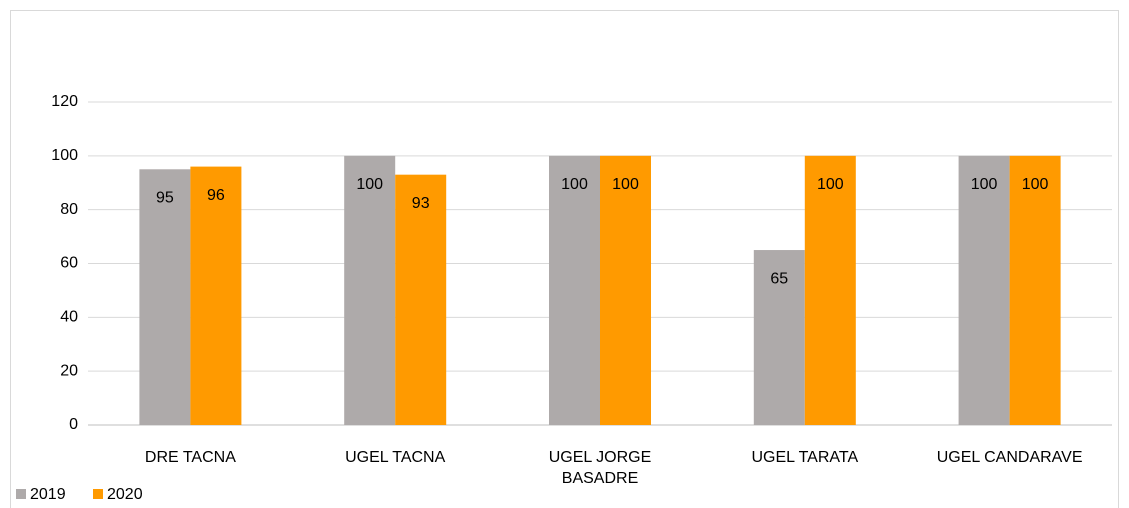 The width and height of the screenshot is (1129, 508). What do you see at coordinates (69, 317) in the screenshot?
I see `y-tick-label: 40` at bounding box center [69, 317].